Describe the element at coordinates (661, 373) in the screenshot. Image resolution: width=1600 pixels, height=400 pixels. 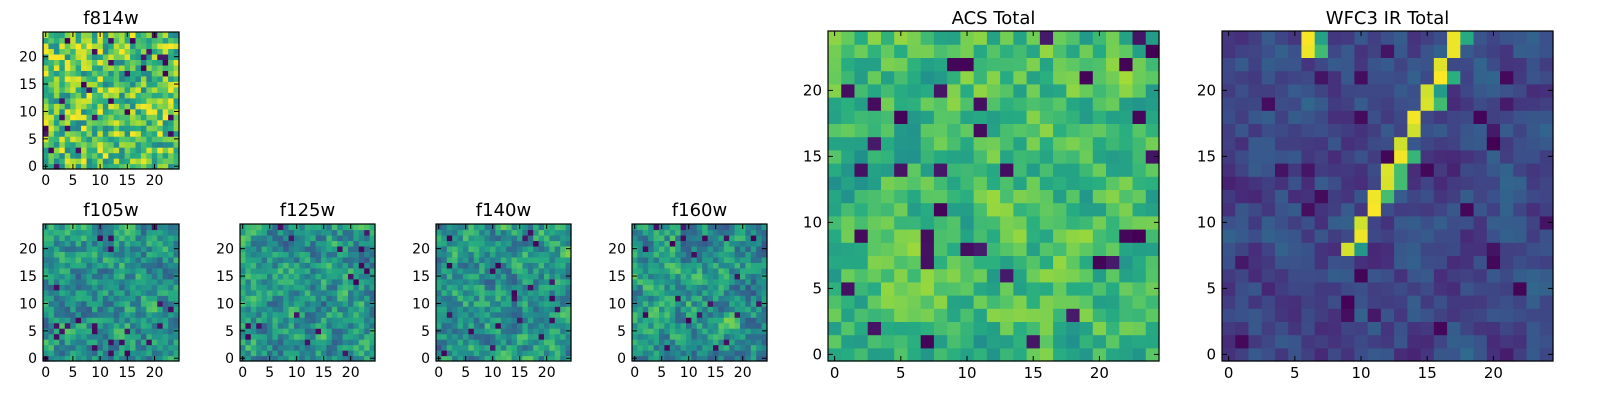
I see `x-tick-label: 5` at that location.